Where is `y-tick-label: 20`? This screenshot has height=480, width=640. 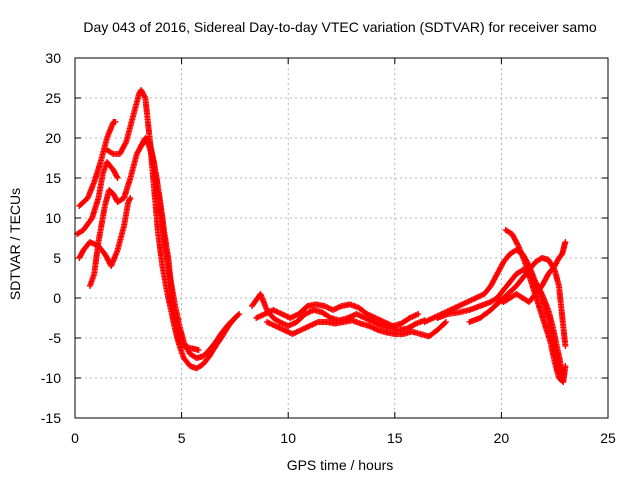
y-tick-label: 20 is located at coordinates (53, 138).